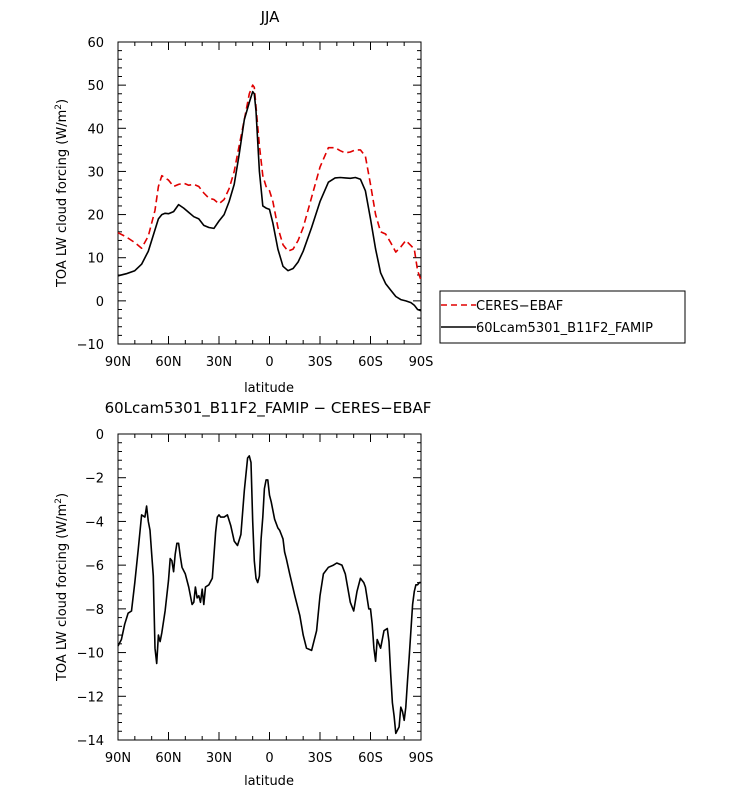  I want to click on y-tick-label: 30, so click(95, 172).